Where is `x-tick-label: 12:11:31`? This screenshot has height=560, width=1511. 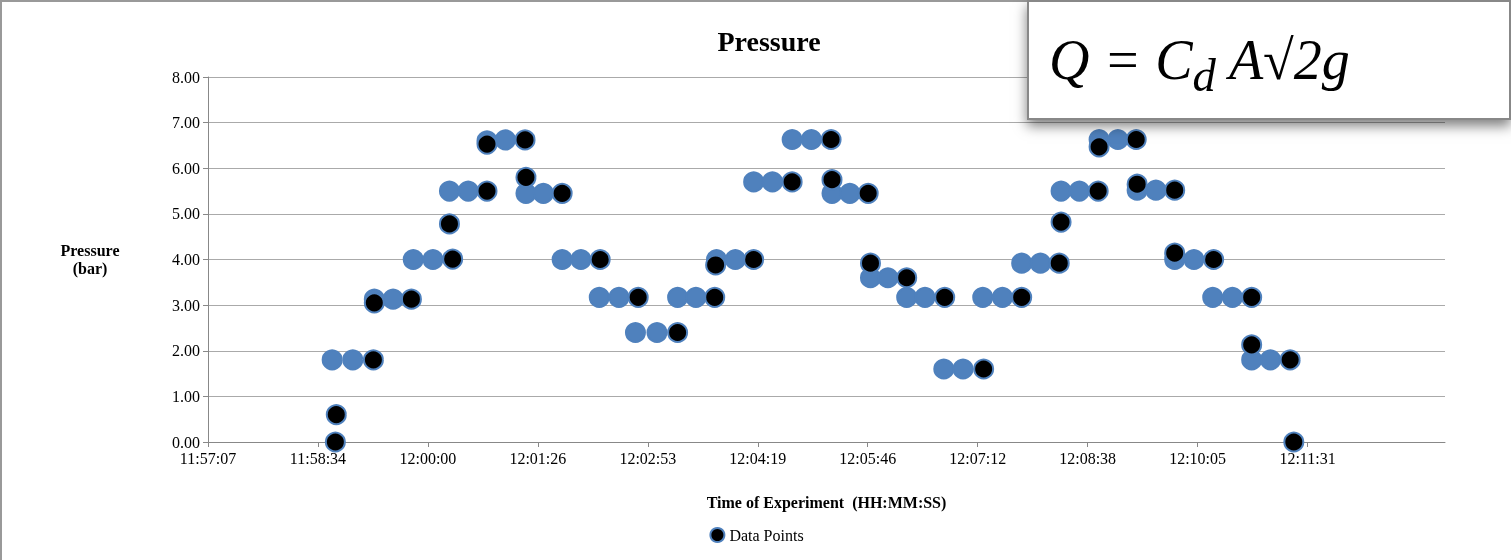
x-tick-label: 12:11:31 is located at coordinates (1307, 458).